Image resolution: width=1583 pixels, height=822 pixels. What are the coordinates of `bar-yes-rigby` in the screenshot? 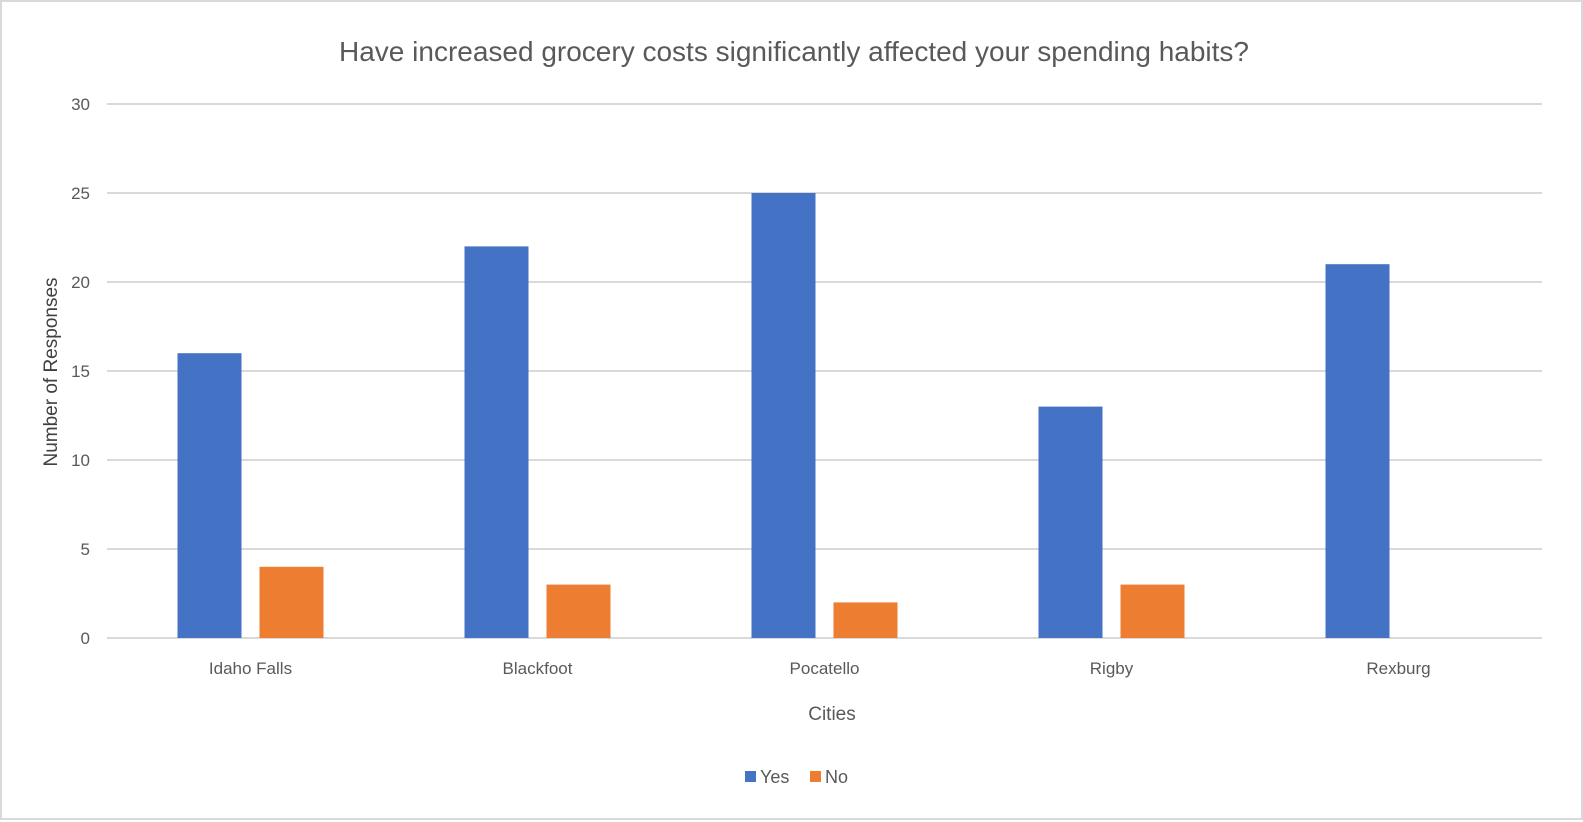 It's located at (1070, 522).